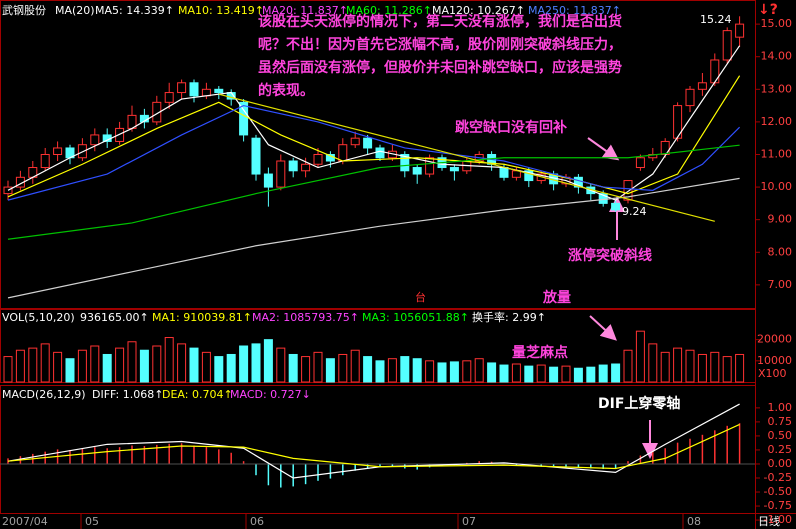 The width and height of the screenshot is (796, 529). I want to click on header-item: DEA: 0.704↑, so click(197, 394).